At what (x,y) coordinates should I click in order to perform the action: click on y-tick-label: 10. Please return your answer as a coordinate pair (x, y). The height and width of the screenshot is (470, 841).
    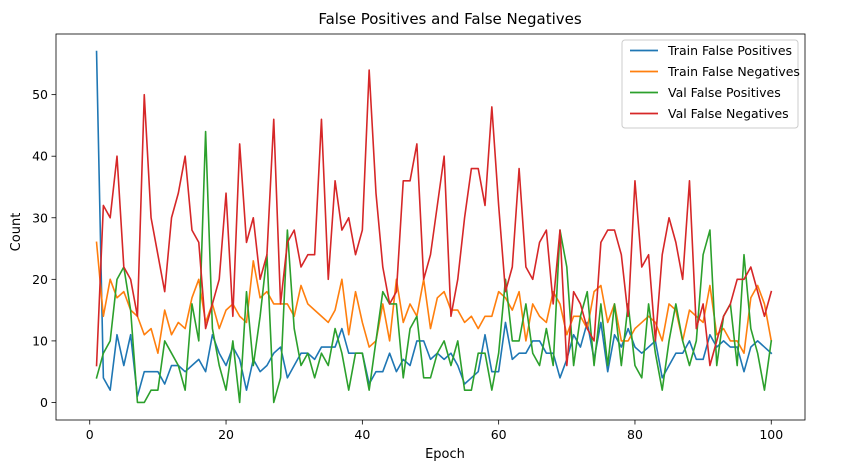
    Looking at the image, I should click on (40, 340).